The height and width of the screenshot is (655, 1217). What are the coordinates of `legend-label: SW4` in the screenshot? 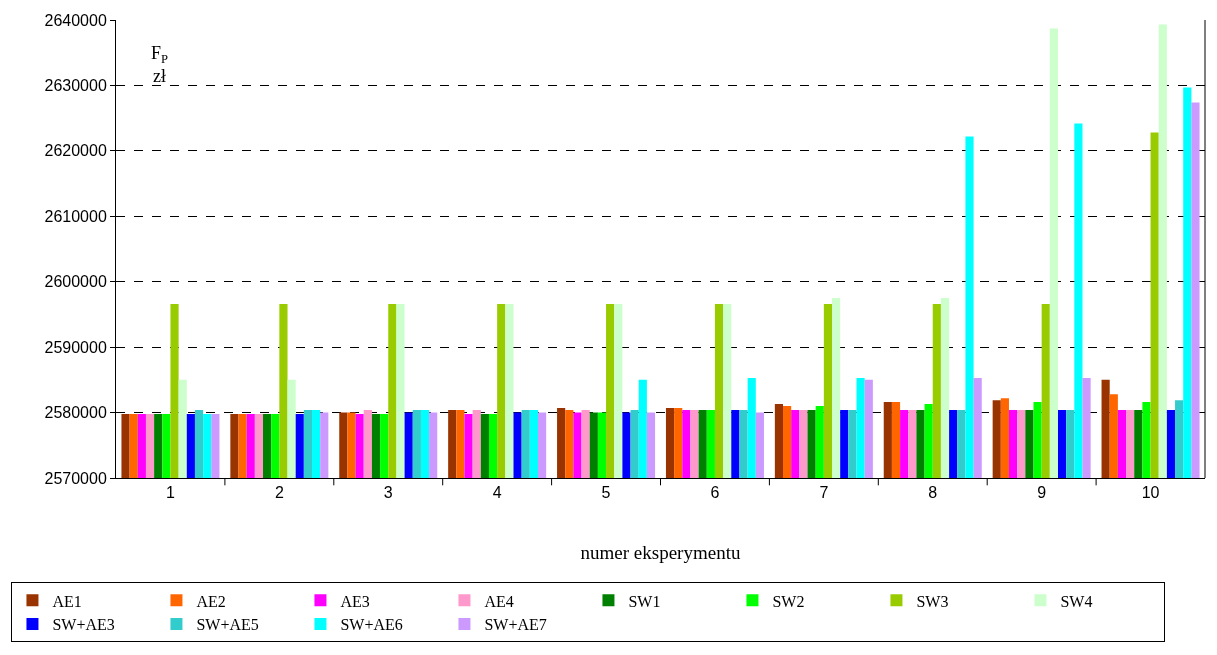 It's located at (1076, 601).